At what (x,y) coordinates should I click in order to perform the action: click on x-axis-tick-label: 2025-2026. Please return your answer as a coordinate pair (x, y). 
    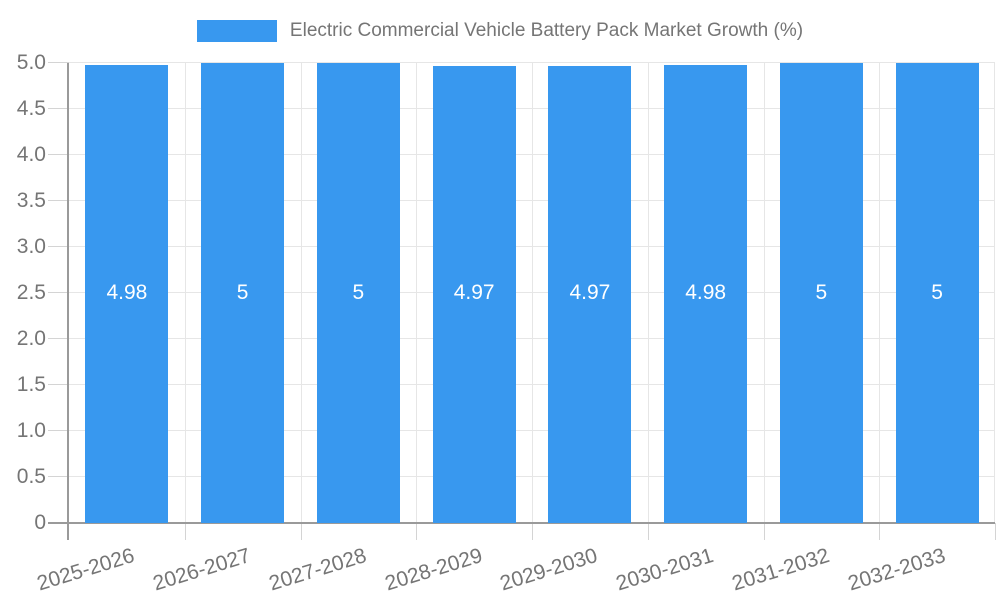
    Looking at the image, I should click on (86, 570).